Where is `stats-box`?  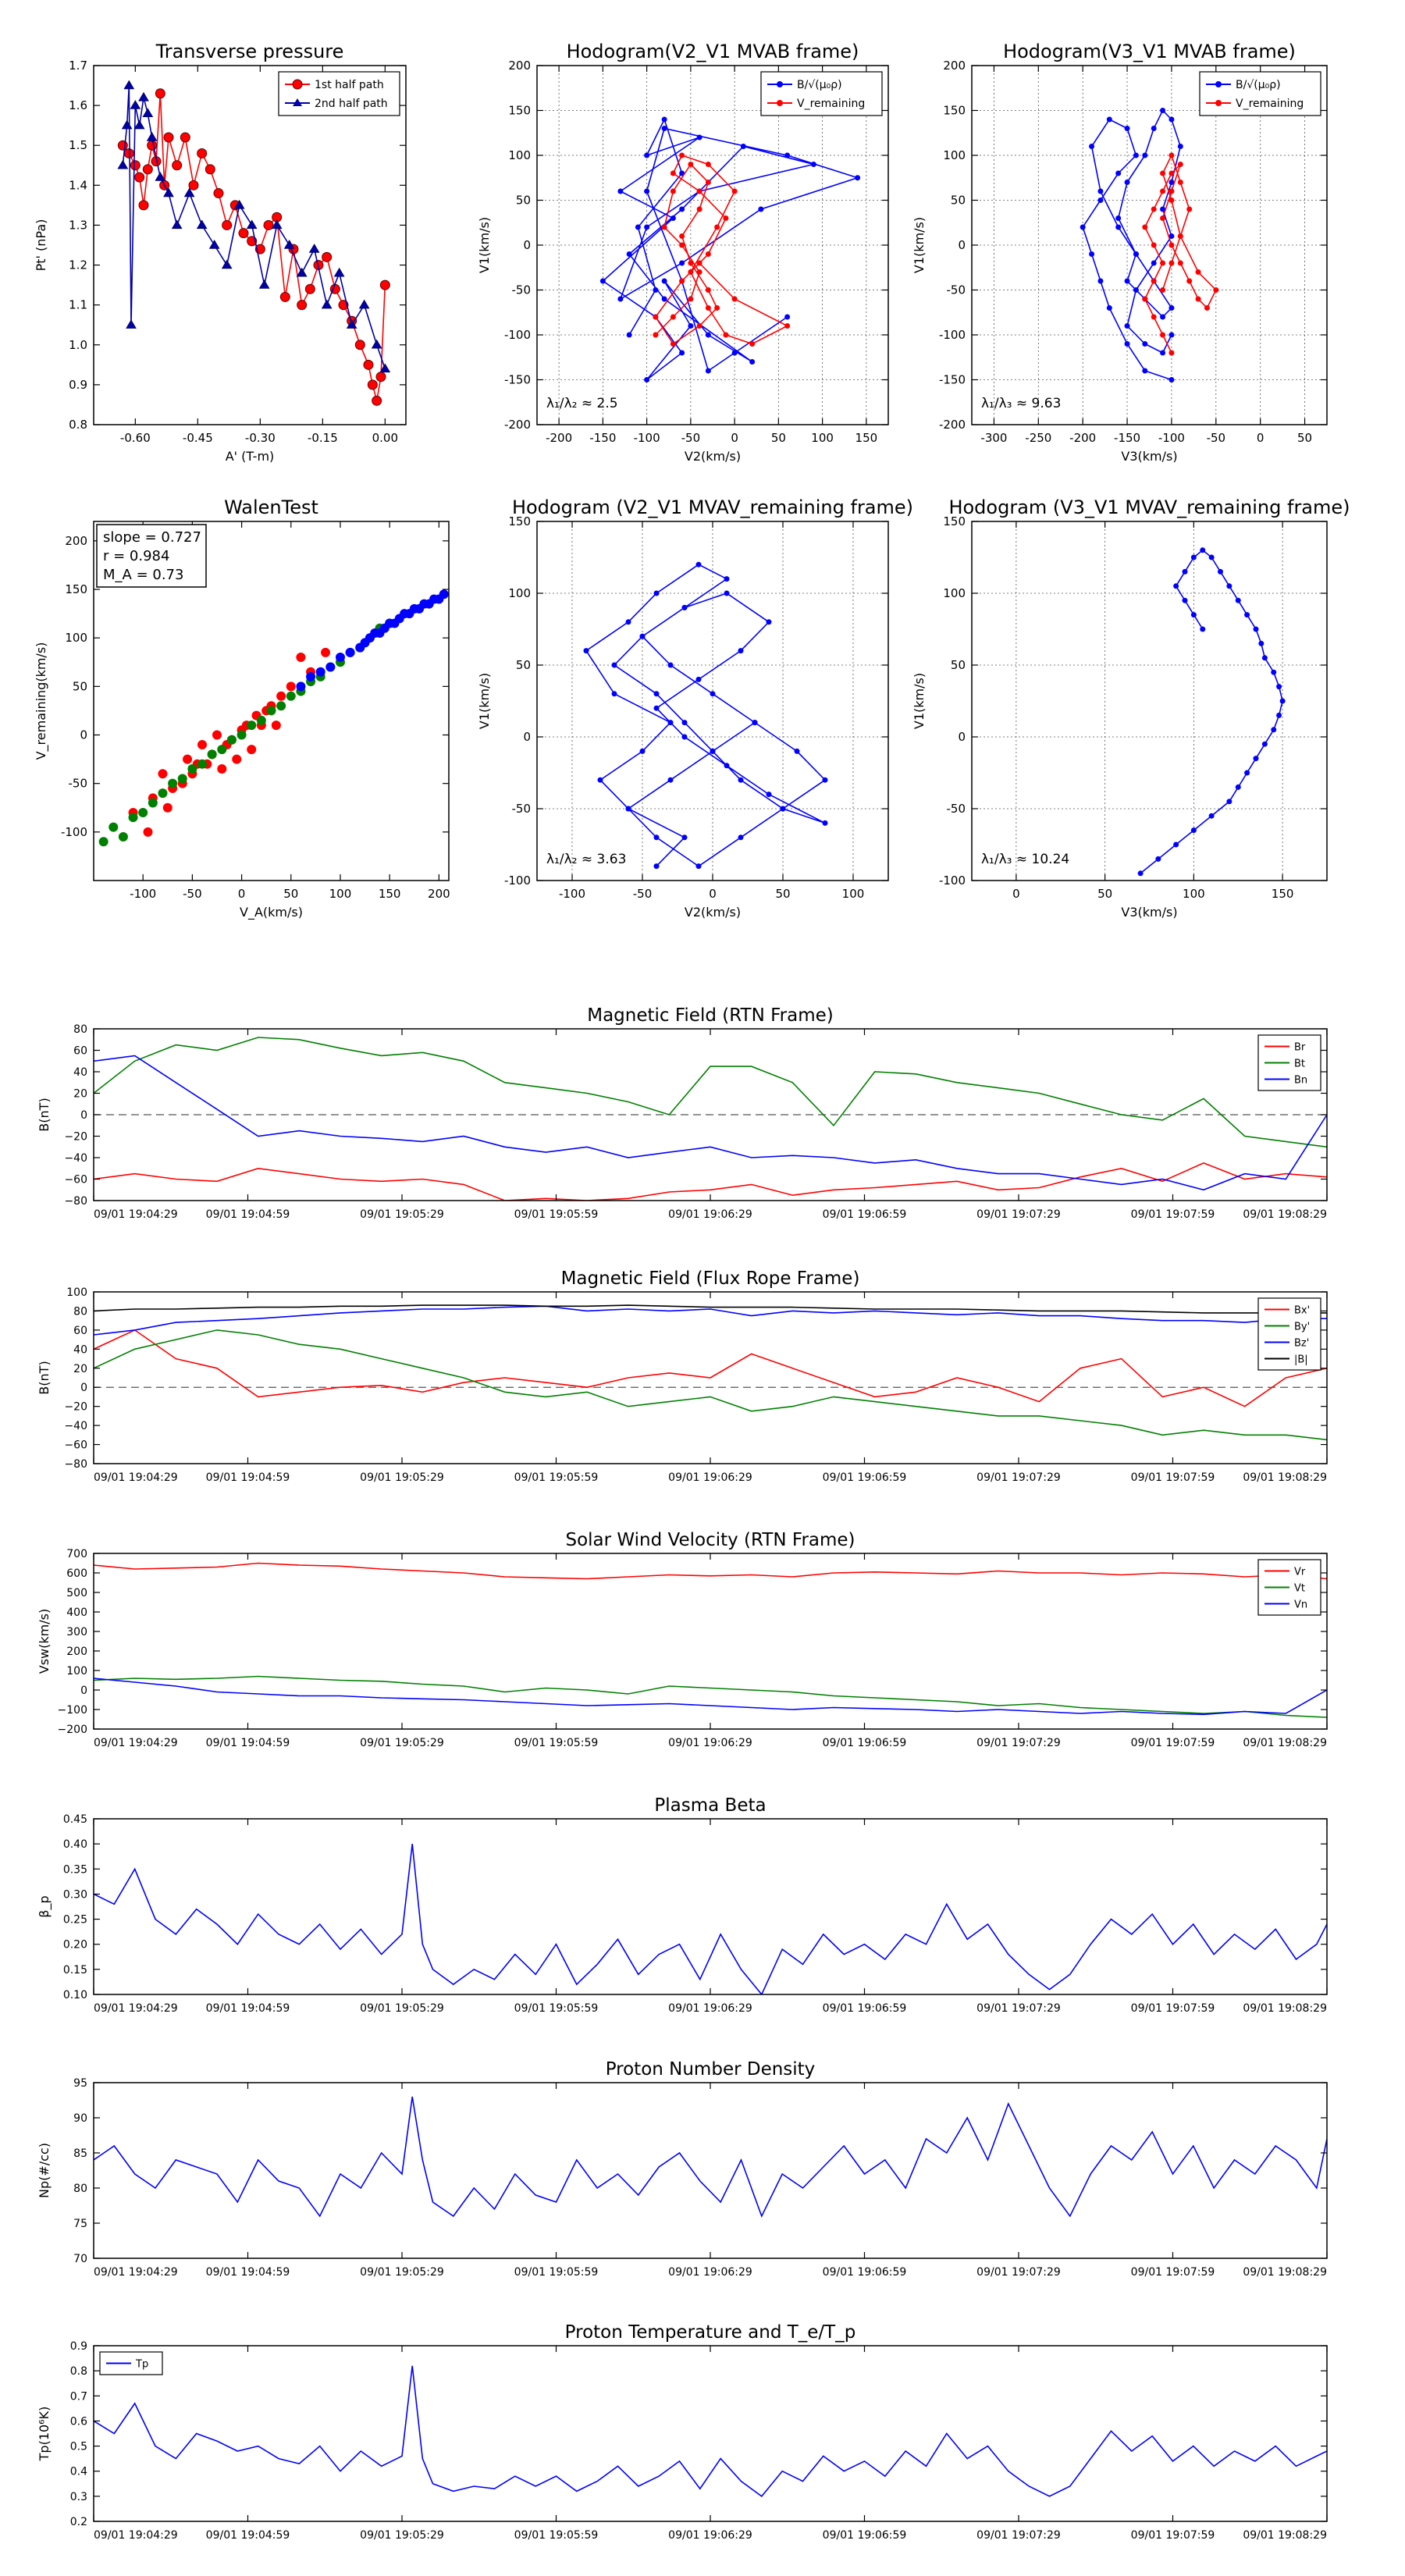 stats-box is located at coordinates (152, 556).